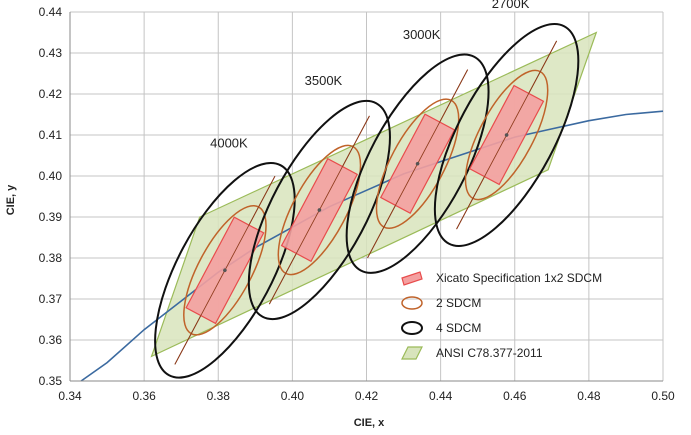 This screenshot has height=435, width=691. What do you see at coordinates (369, 423) in the screenshot?
I see `x-axis-label: CIE, x` at bounding box center [369, 423].